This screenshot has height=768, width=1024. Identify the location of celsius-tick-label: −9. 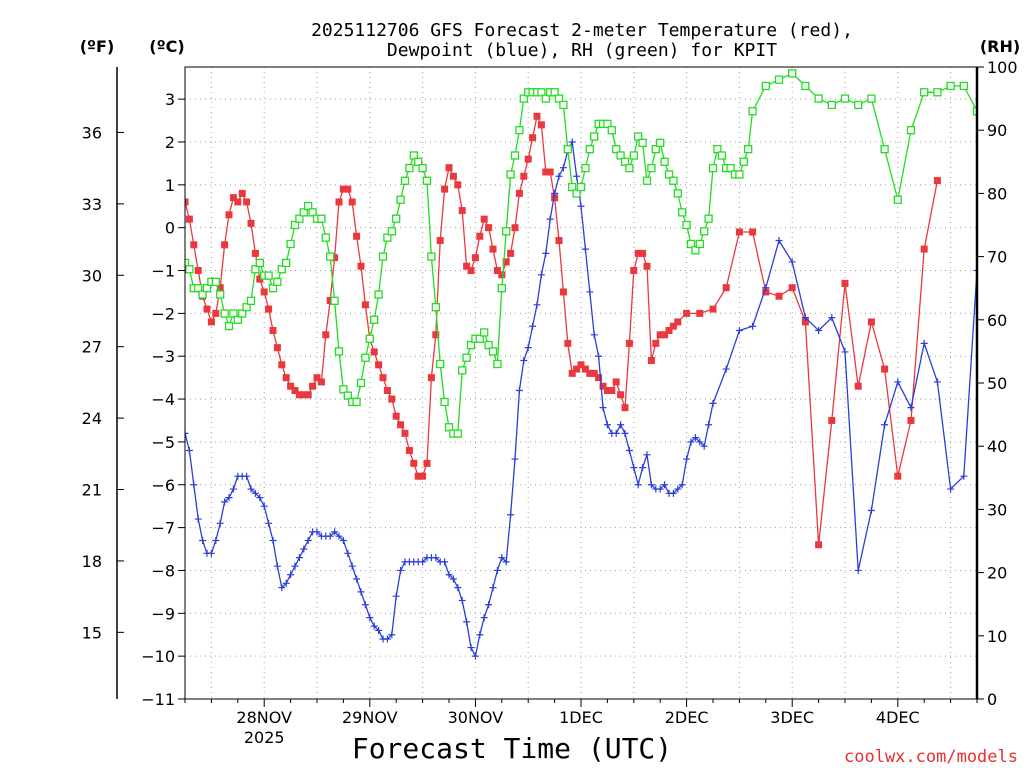
(163, 613).